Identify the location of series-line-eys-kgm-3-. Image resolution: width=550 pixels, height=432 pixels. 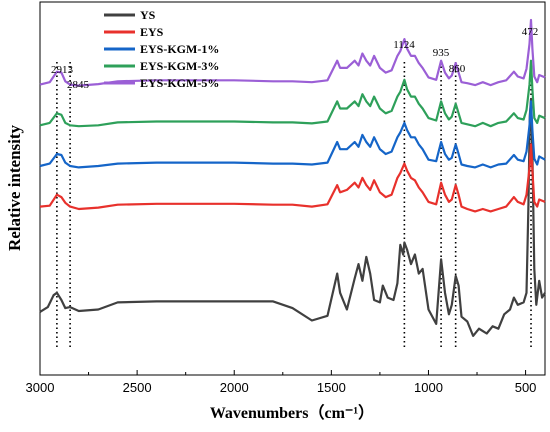
(292, 93).